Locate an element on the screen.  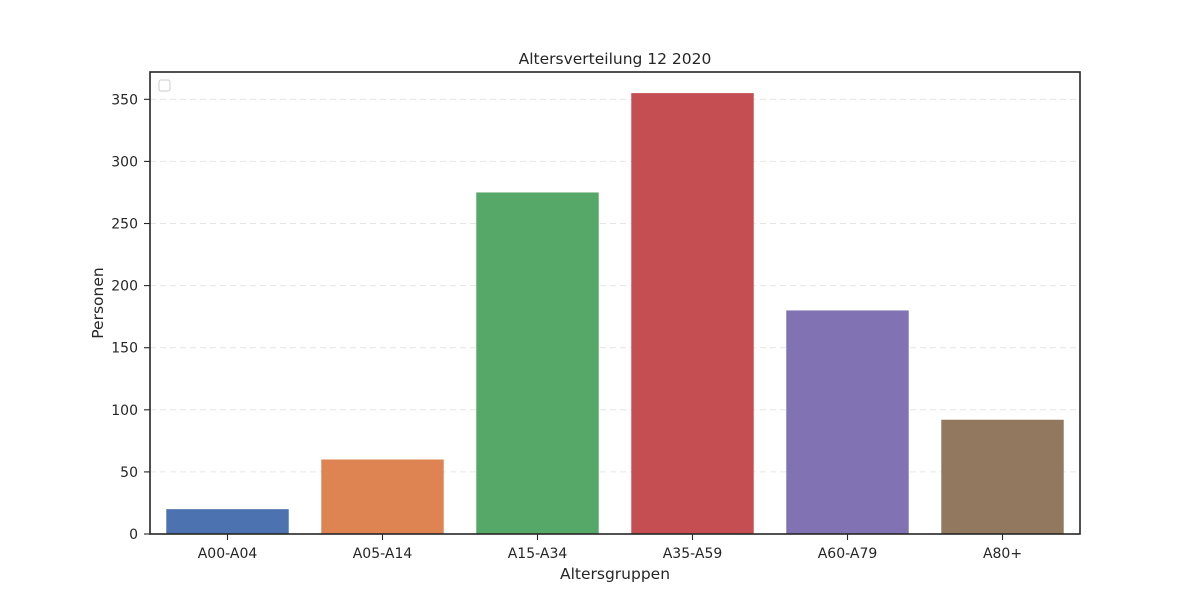
bar-a00-a04 is located at coordinates (227, 521).